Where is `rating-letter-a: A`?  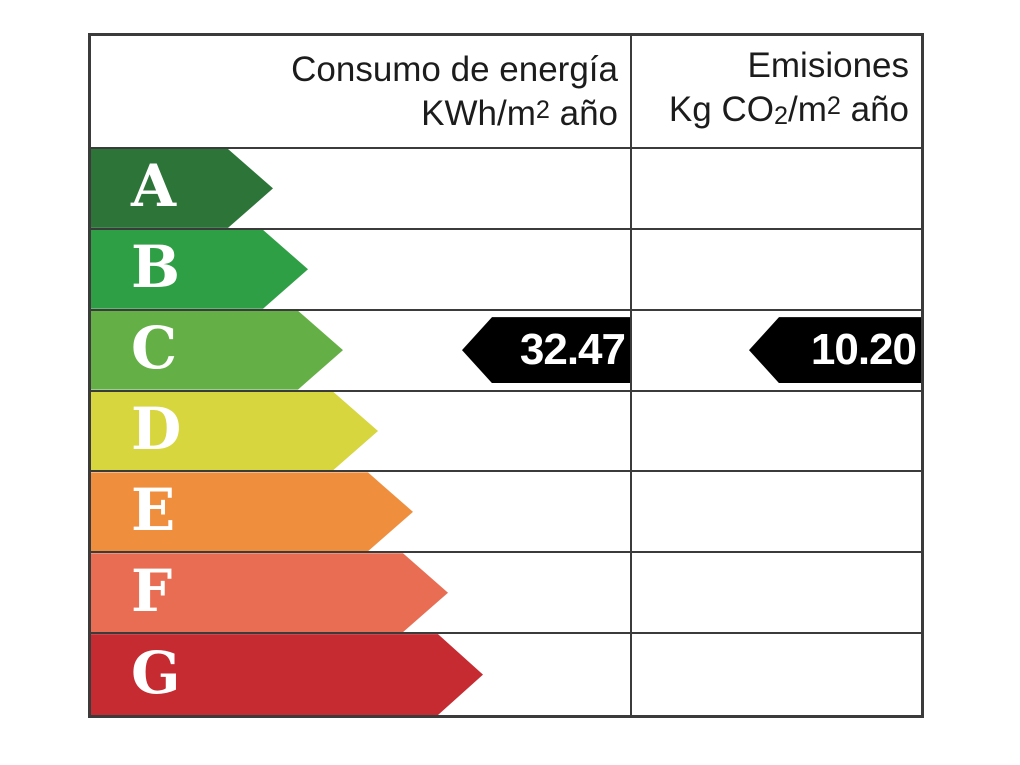 rating-letter-a: A is located at coordinates (154, 186).